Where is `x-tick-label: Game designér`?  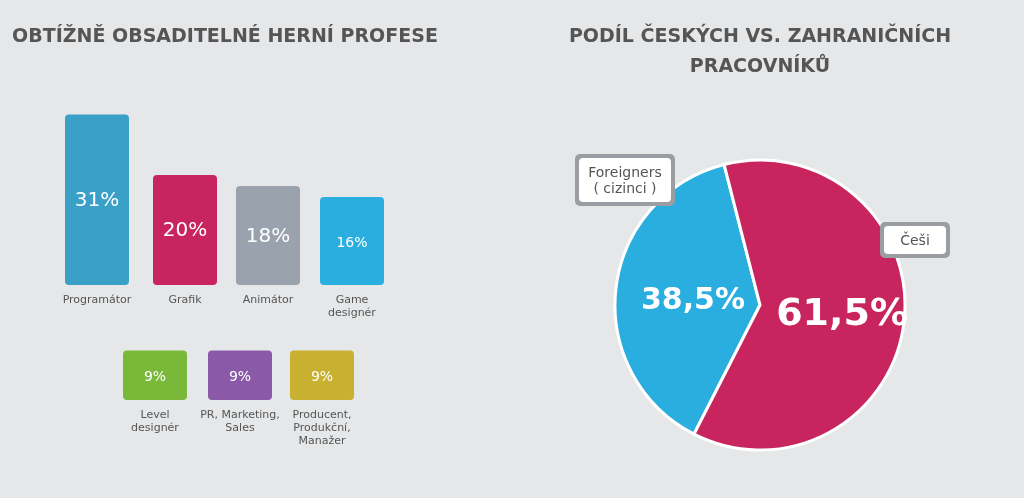
x-tick-label: Game designér is located at coordinates (352, 306).